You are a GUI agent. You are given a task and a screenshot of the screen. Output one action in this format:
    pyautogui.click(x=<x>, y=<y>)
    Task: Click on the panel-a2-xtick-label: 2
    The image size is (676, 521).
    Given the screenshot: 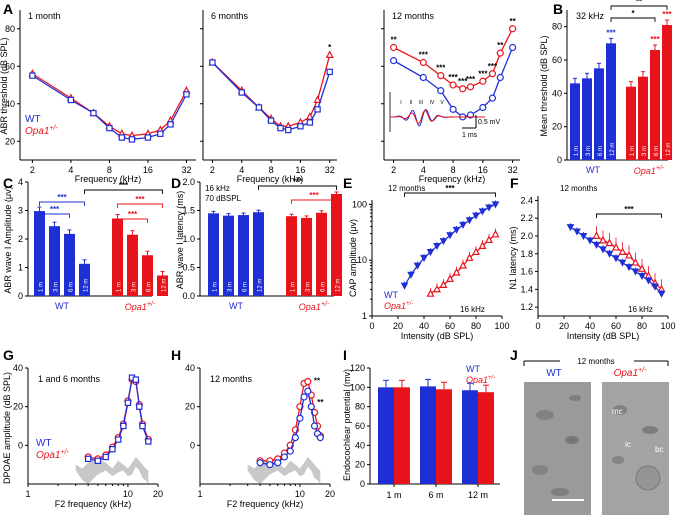 What is the action you would take?
    pyautogui.click(x=212, y=170)
    